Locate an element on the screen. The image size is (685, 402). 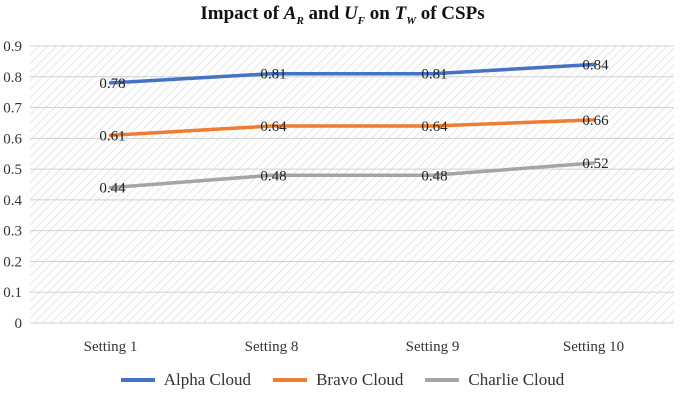
legend-item-alpha-cloud: Alpha Cloud is located at coordinates (186, 380).